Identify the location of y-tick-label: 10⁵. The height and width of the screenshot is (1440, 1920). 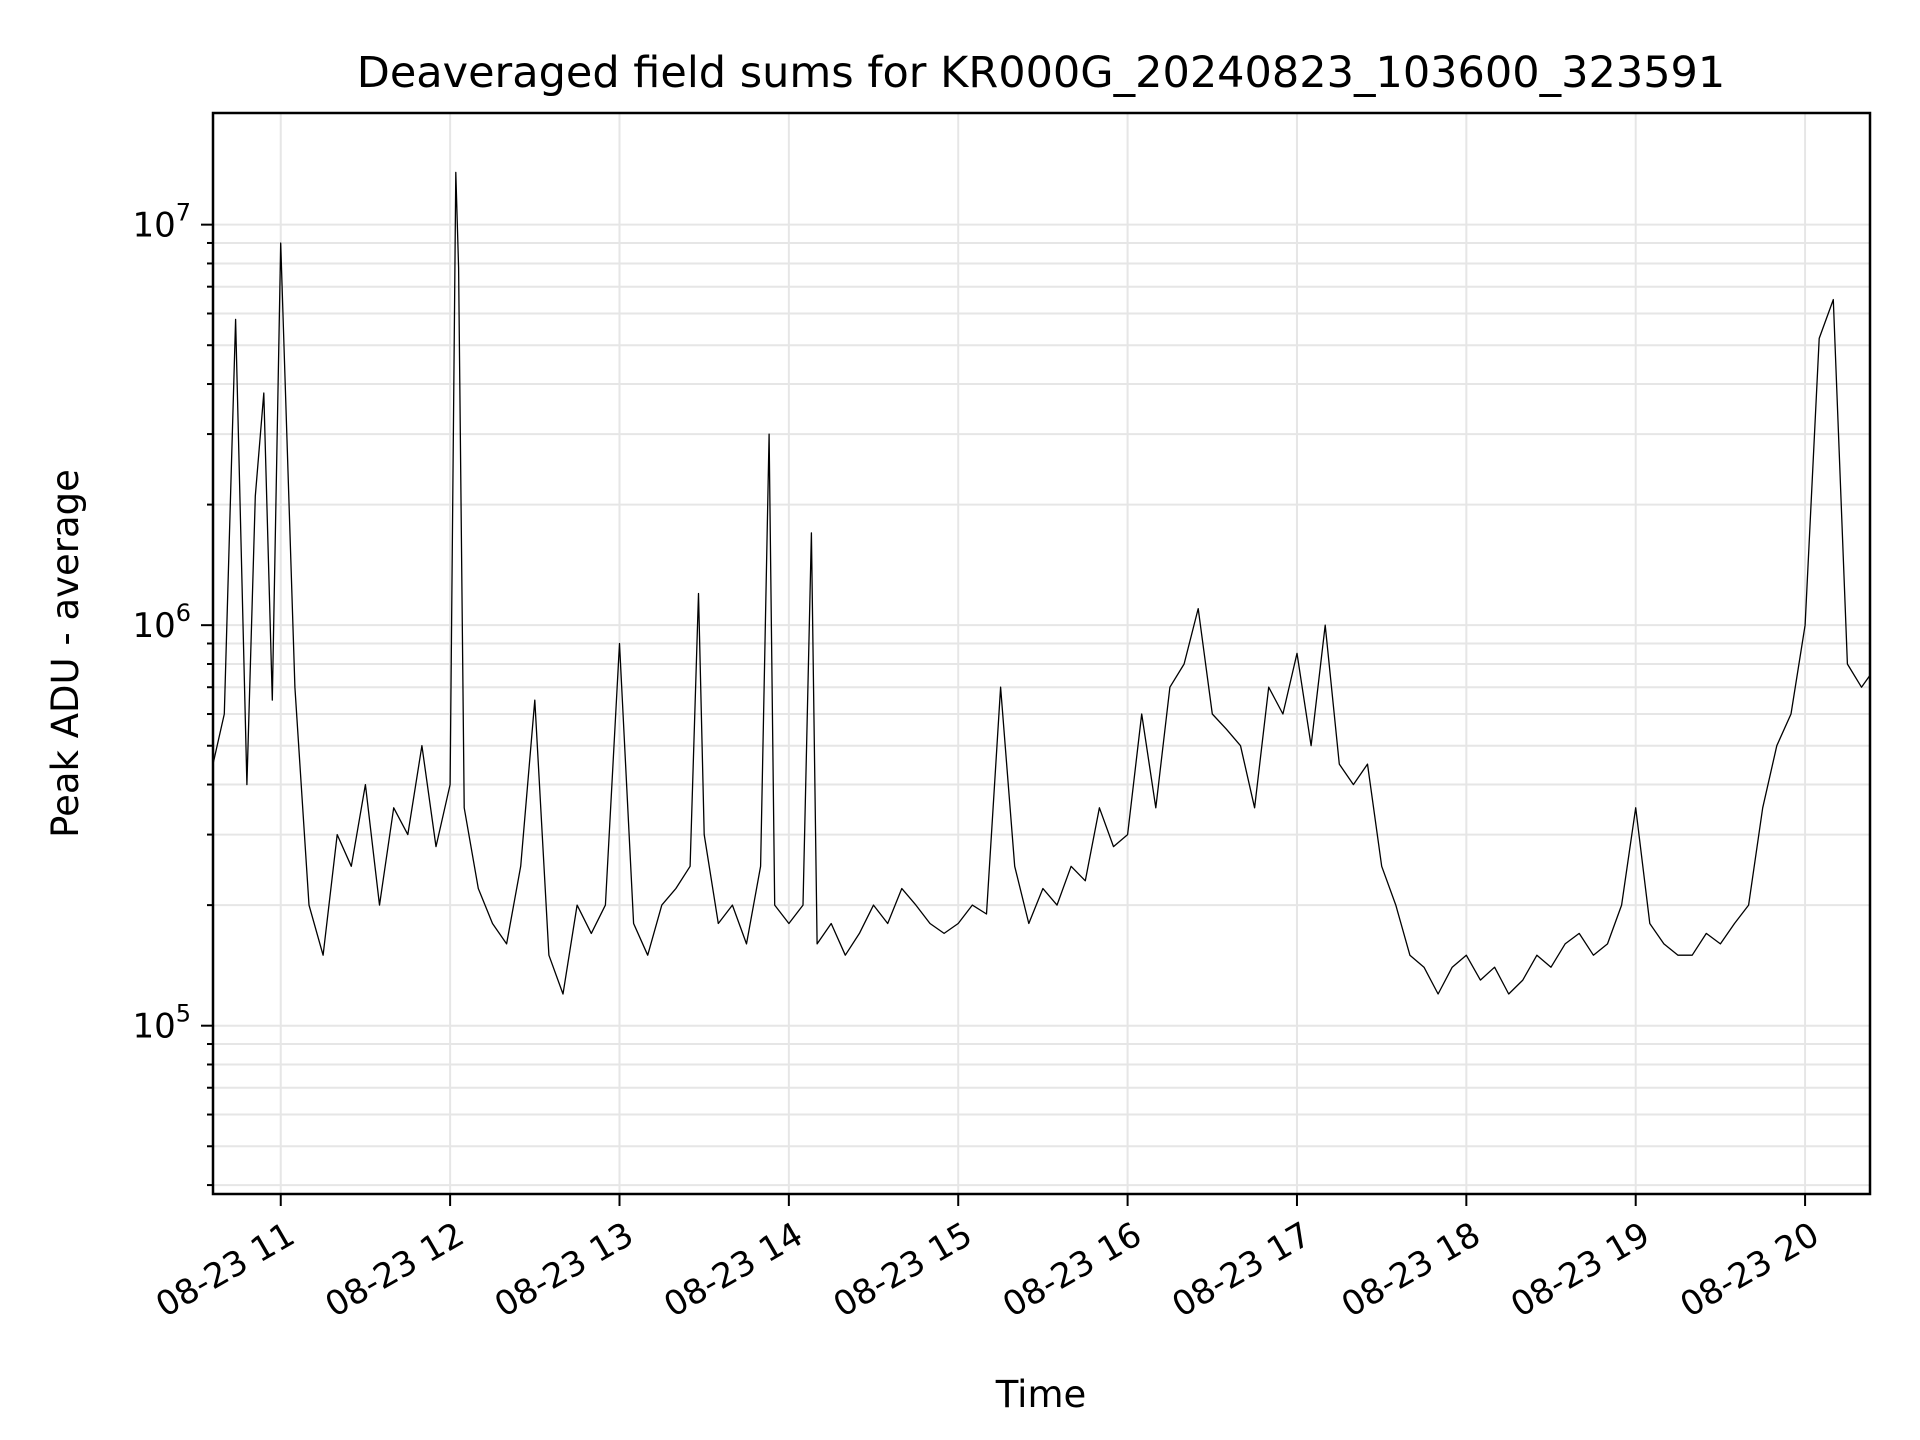
(161, 1023).